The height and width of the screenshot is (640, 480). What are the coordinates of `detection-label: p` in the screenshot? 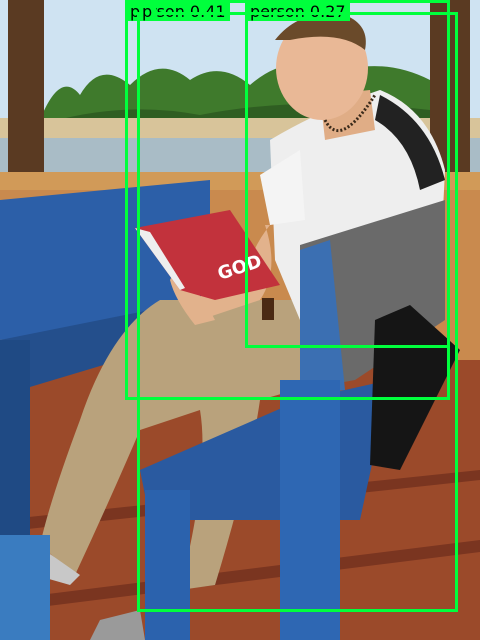 It's located at (148, 12).